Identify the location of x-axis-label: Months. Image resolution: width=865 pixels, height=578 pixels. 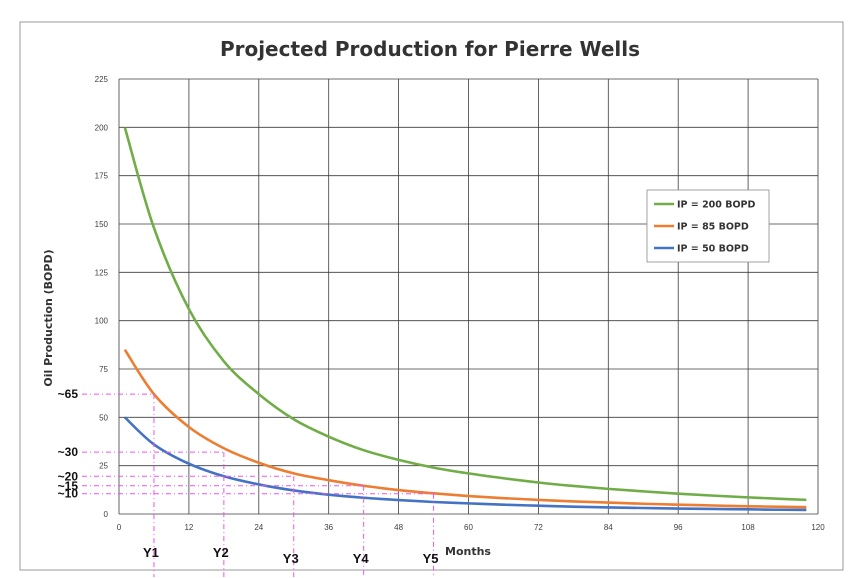
(468, 551).